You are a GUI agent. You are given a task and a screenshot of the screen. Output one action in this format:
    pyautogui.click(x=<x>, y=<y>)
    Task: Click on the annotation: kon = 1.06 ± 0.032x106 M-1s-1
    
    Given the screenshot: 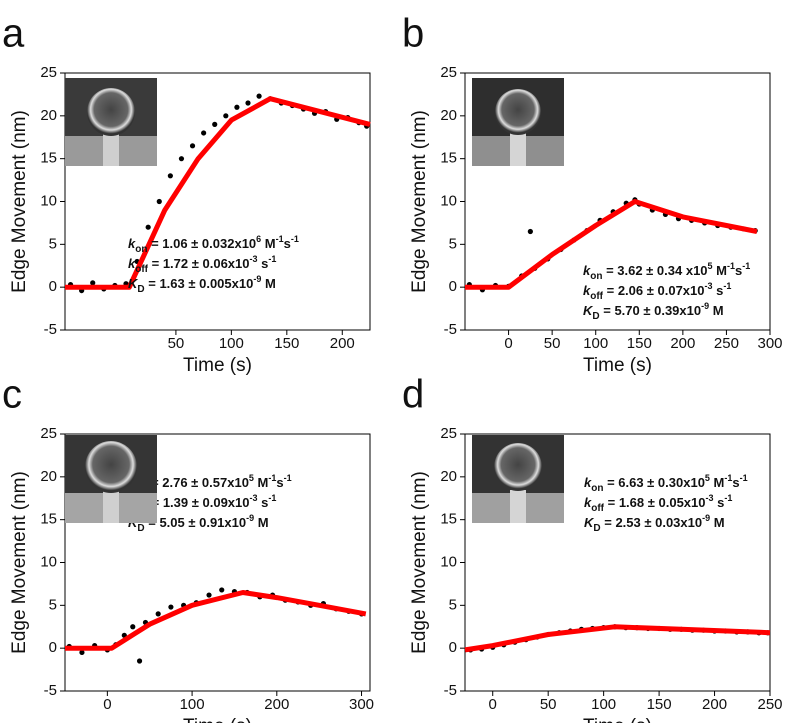 What is the action you would take?
    pyautogui.click(x=213, y=244)
    